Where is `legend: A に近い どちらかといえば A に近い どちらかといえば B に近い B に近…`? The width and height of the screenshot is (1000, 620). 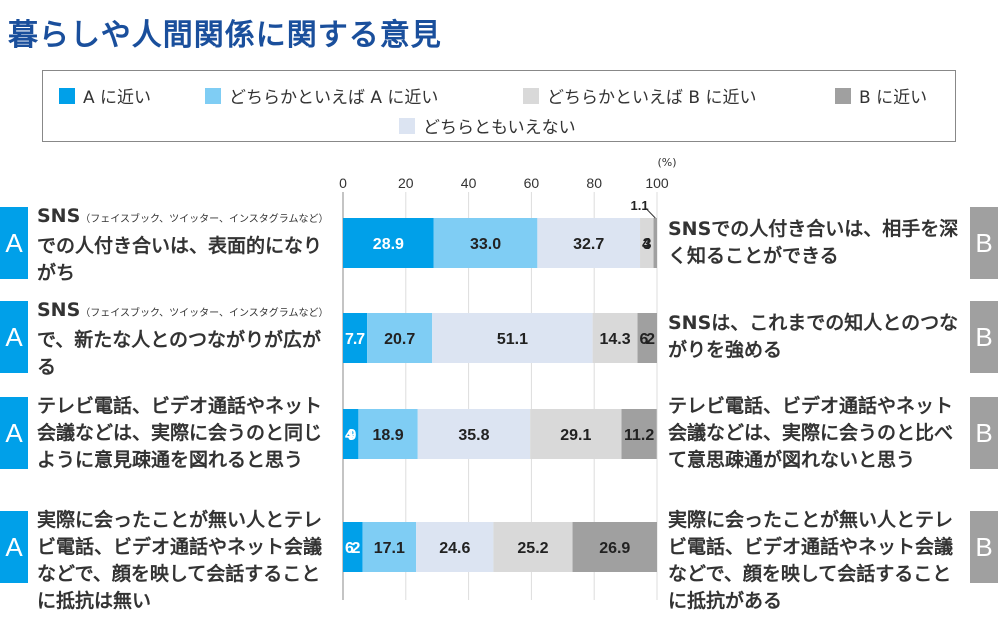
legend: A に近い どちらかといえば A に近い どちらかといえば B に近い B に近… is located at coordinates (499, 106).